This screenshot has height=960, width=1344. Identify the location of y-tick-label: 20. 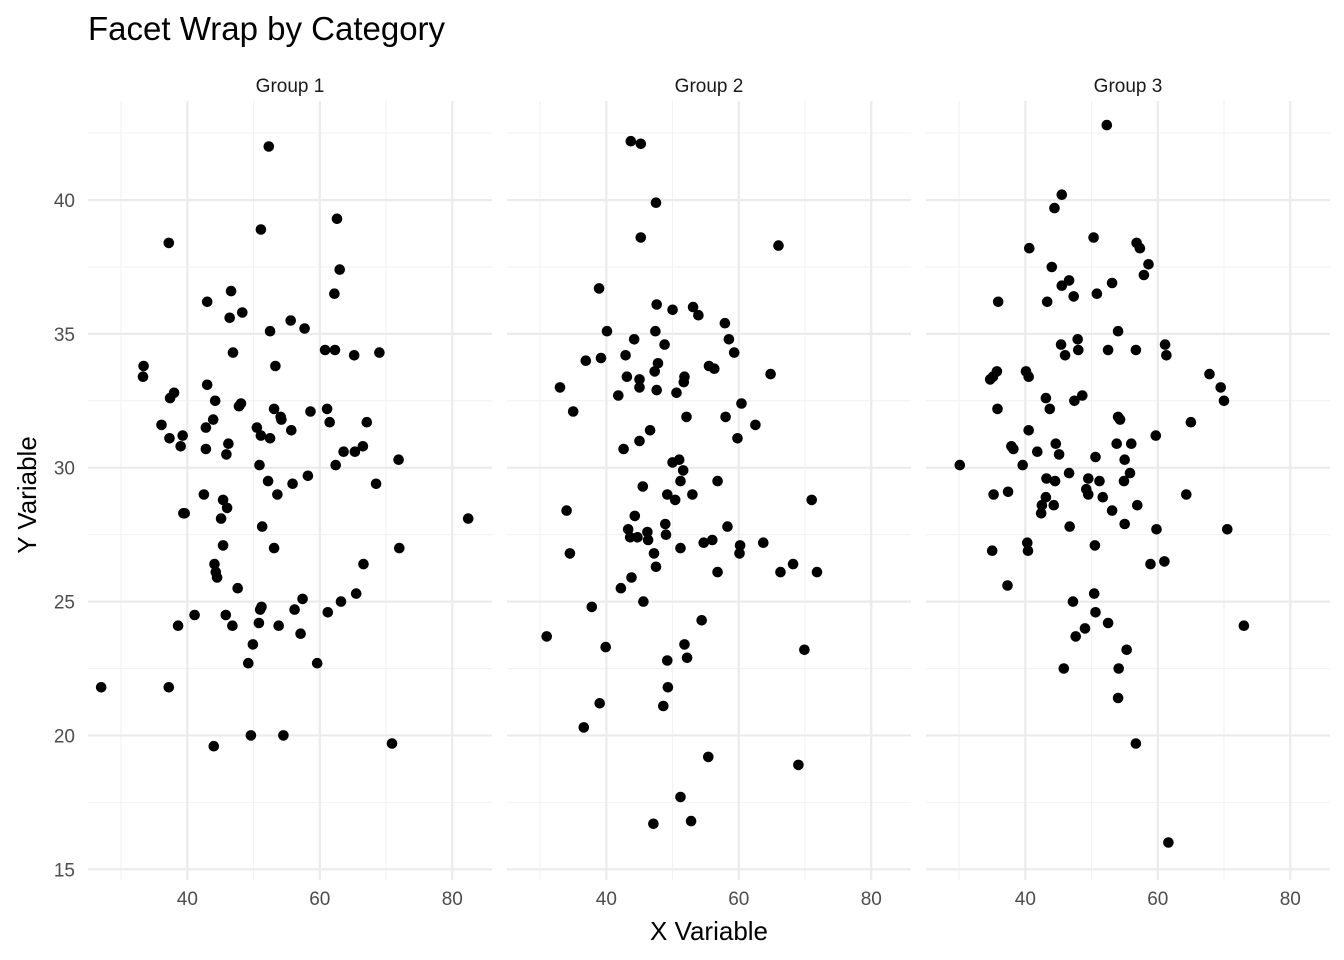
(64, 736).